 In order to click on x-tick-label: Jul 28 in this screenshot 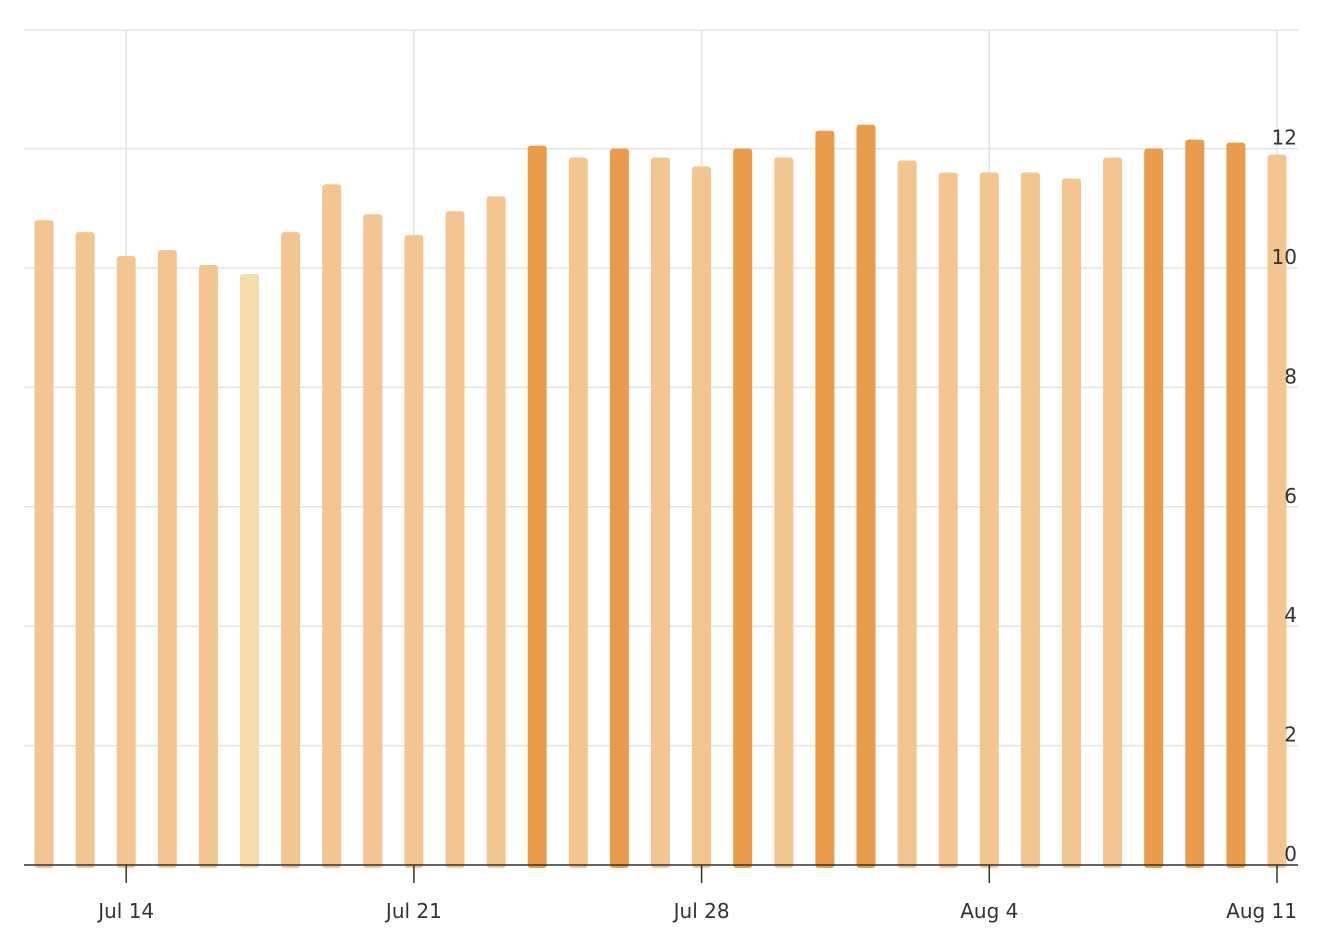, I will do `click(701, 911)`.